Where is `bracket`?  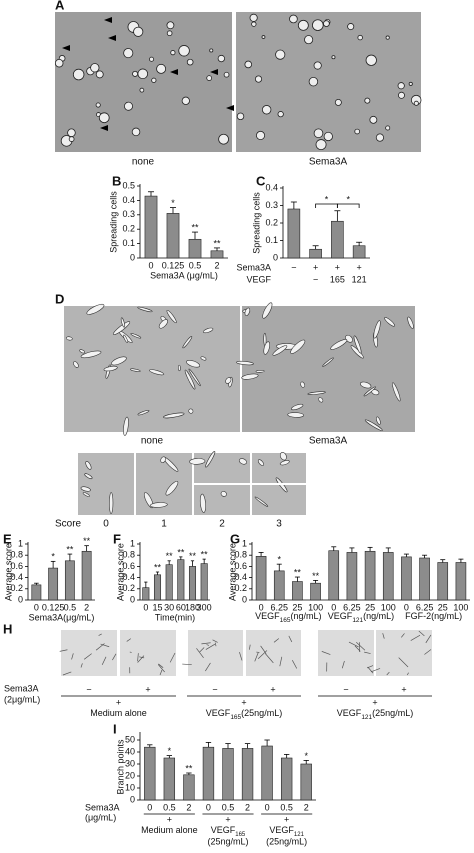
bracket is located at coordinates (348, 205).